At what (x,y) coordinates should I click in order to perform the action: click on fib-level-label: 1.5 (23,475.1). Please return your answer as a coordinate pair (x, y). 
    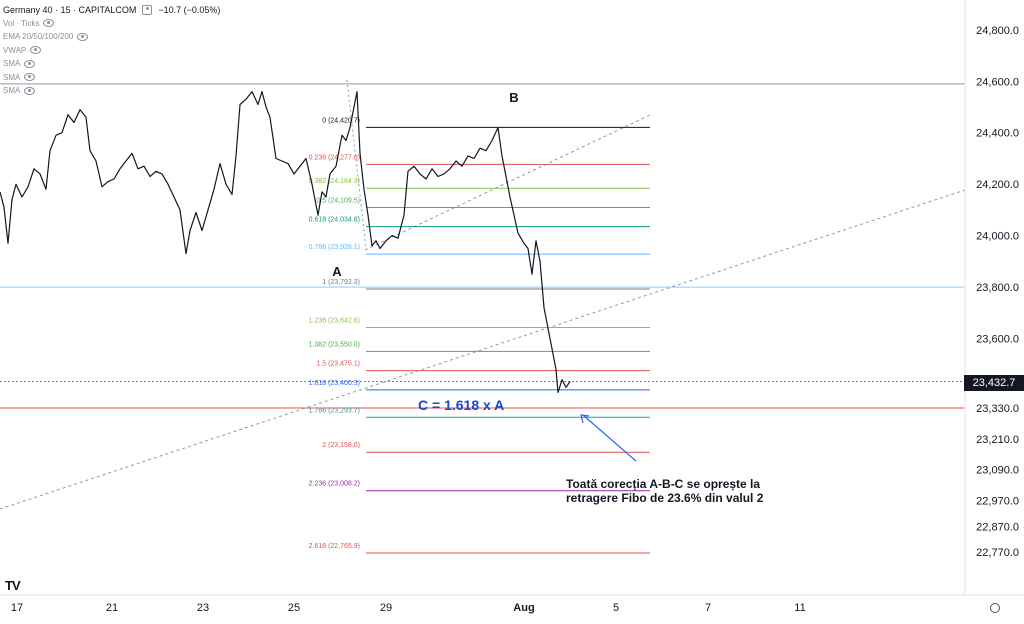
    Looking at the image, I should click on (338, 364).